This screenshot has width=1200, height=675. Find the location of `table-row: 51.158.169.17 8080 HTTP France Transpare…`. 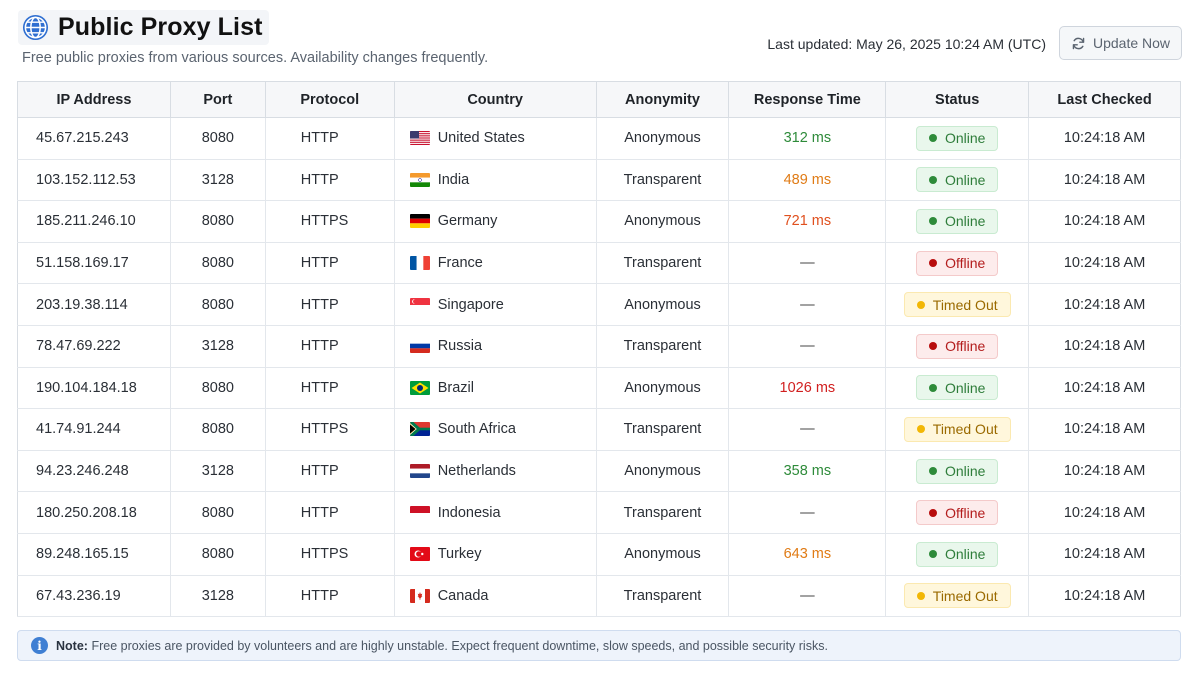

table-row: 51.158.169.17 8080 HTTP France Transpare… is located at coordinates (599, 263).